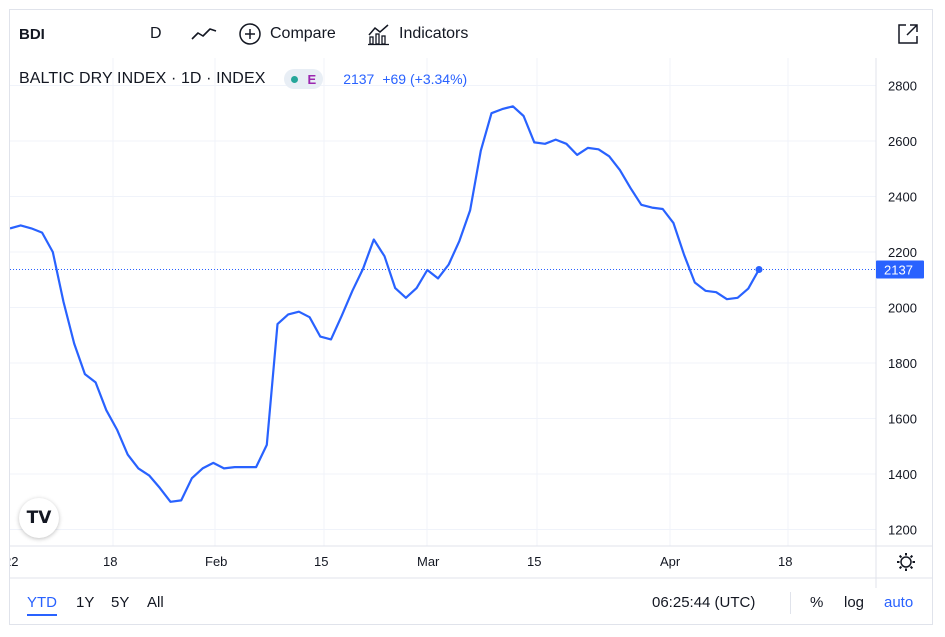 Image resolution: width=945 pixels, height=637 pixels. I want to click on range-1y-button: 1Y, so click(85, 602).